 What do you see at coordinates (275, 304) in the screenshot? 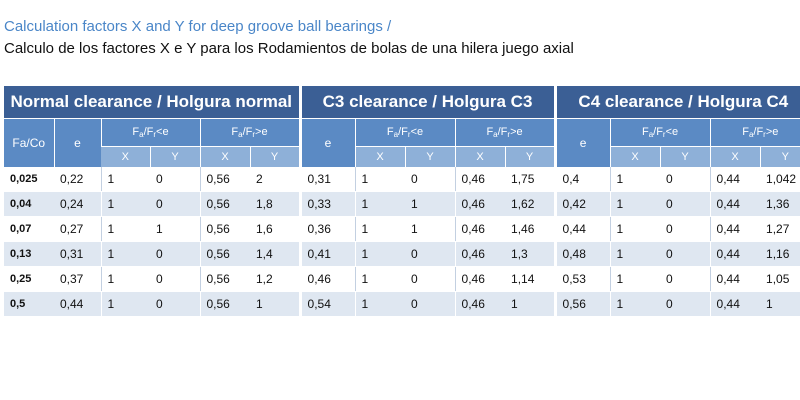
I see `cell-y-gt-normal: 1` at bounding box center [275, 304].